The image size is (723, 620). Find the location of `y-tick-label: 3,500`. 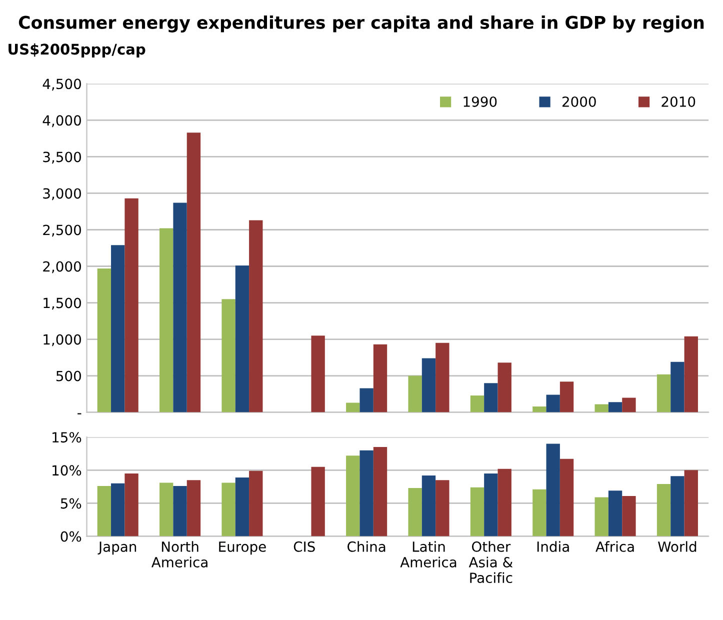

y-tick-label: 3,500 is located at coordinates (62, 158).